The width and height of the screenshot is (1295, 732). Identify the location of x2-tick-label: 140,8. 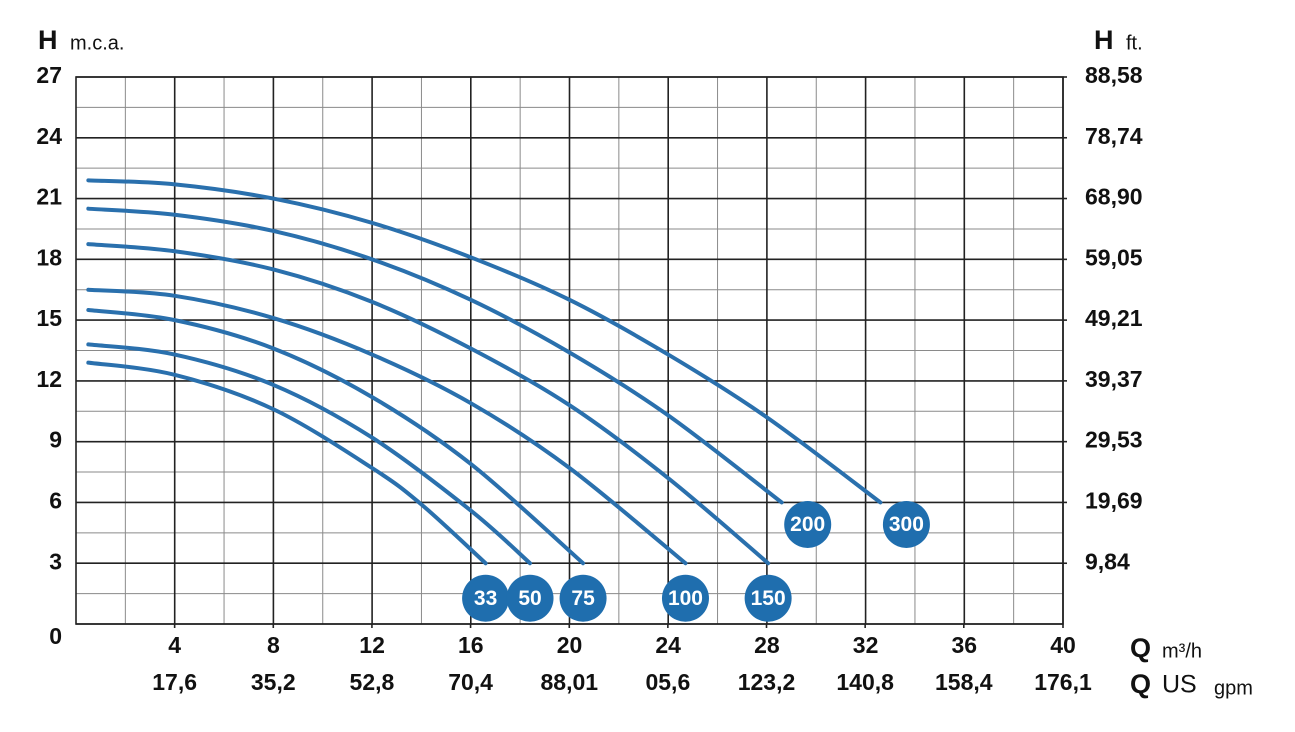
(865, 682).